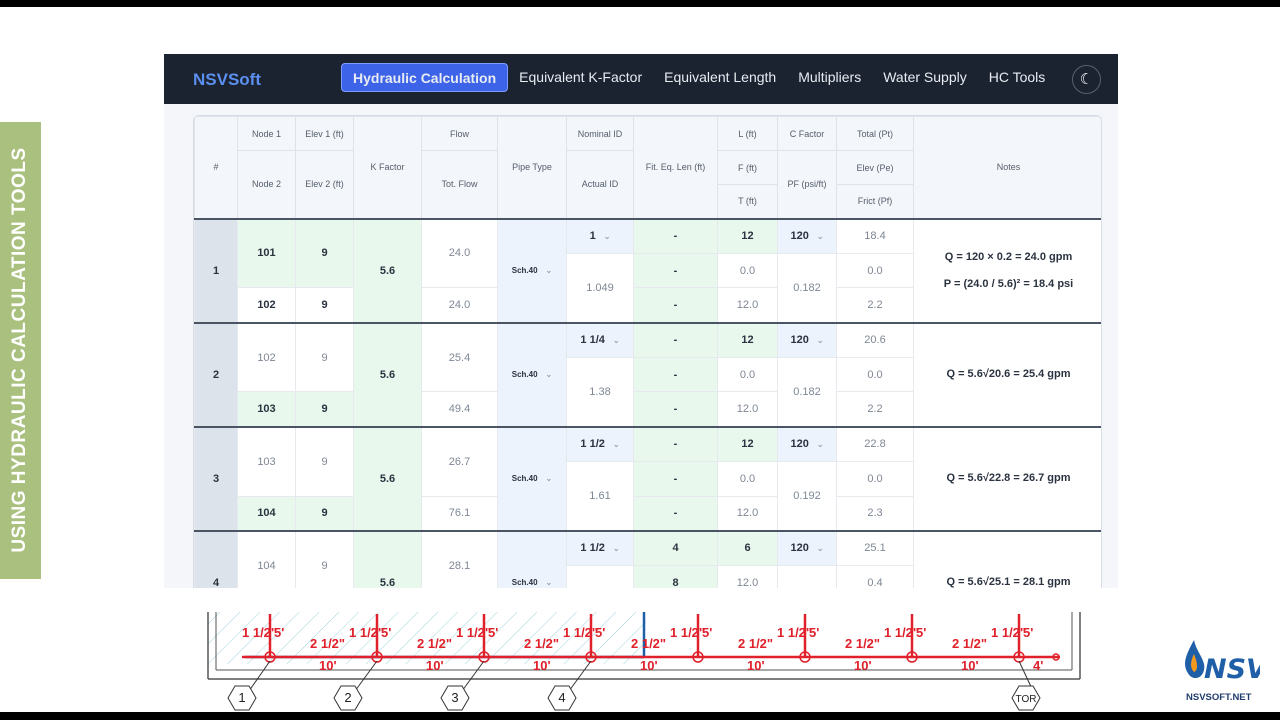 This screenshot has width=1280, height=720. I want to click on header-flow: Flow, so click(459, 133).